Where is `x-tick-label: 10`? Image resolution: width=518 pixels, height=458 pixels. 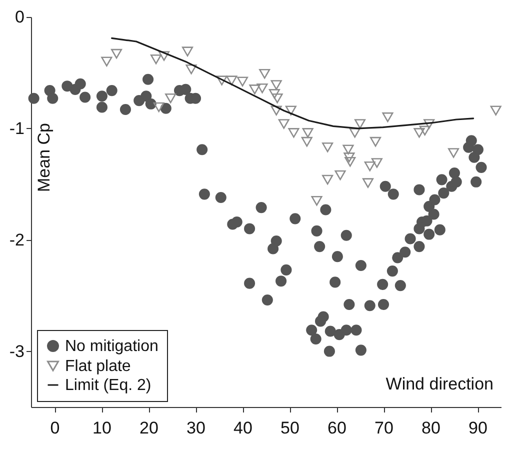
x-tick-label: 10 is located at coordinates (102, 428).